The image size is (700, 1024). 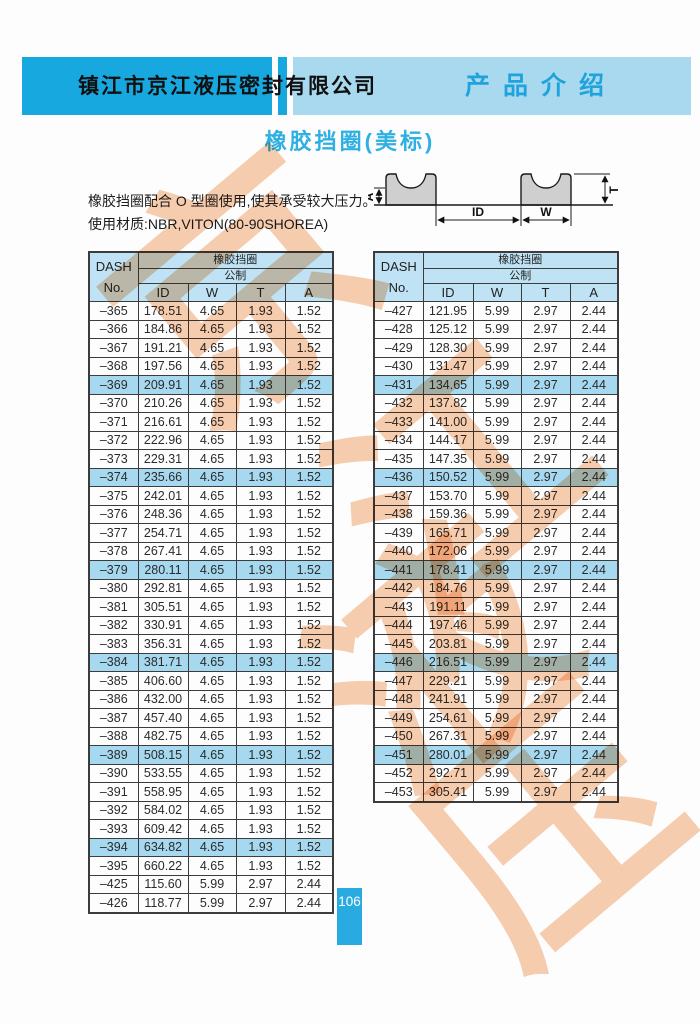 I want to click on col-header-t: T, so click(x=545, y=292).